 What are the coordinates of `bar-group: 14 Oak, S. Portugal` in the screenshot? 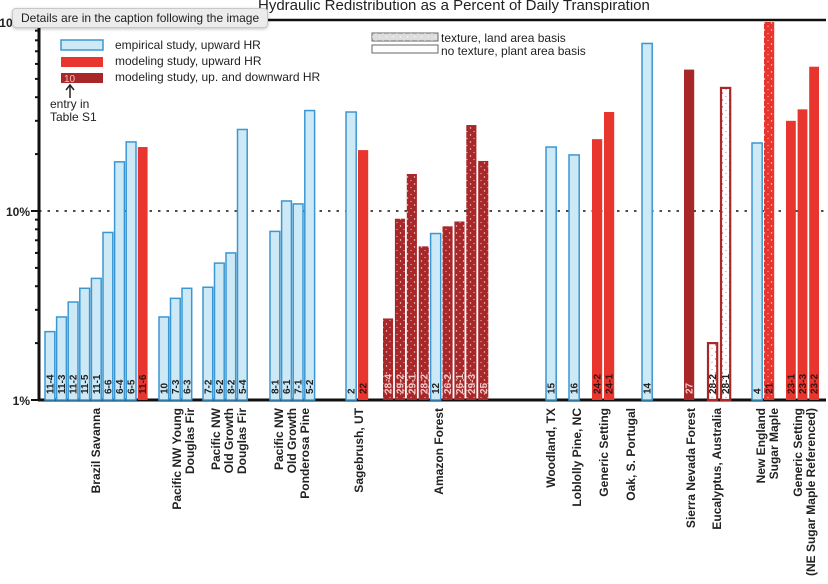 It's located at (639, 271).